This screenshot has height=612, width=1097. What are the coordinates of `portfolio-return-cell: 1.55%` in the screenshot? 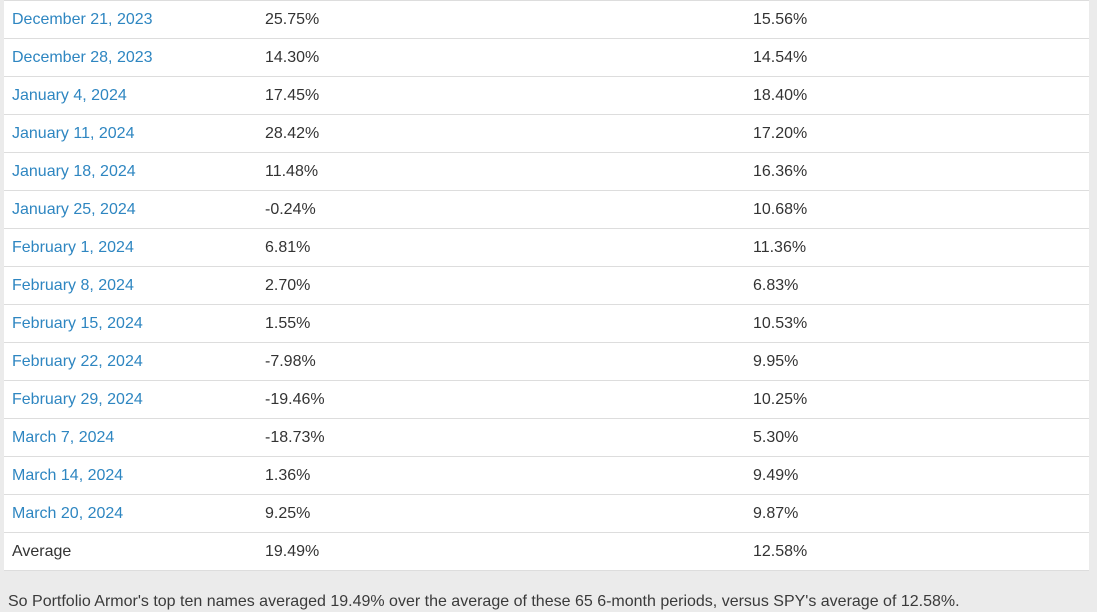 It's located at (501, 323).